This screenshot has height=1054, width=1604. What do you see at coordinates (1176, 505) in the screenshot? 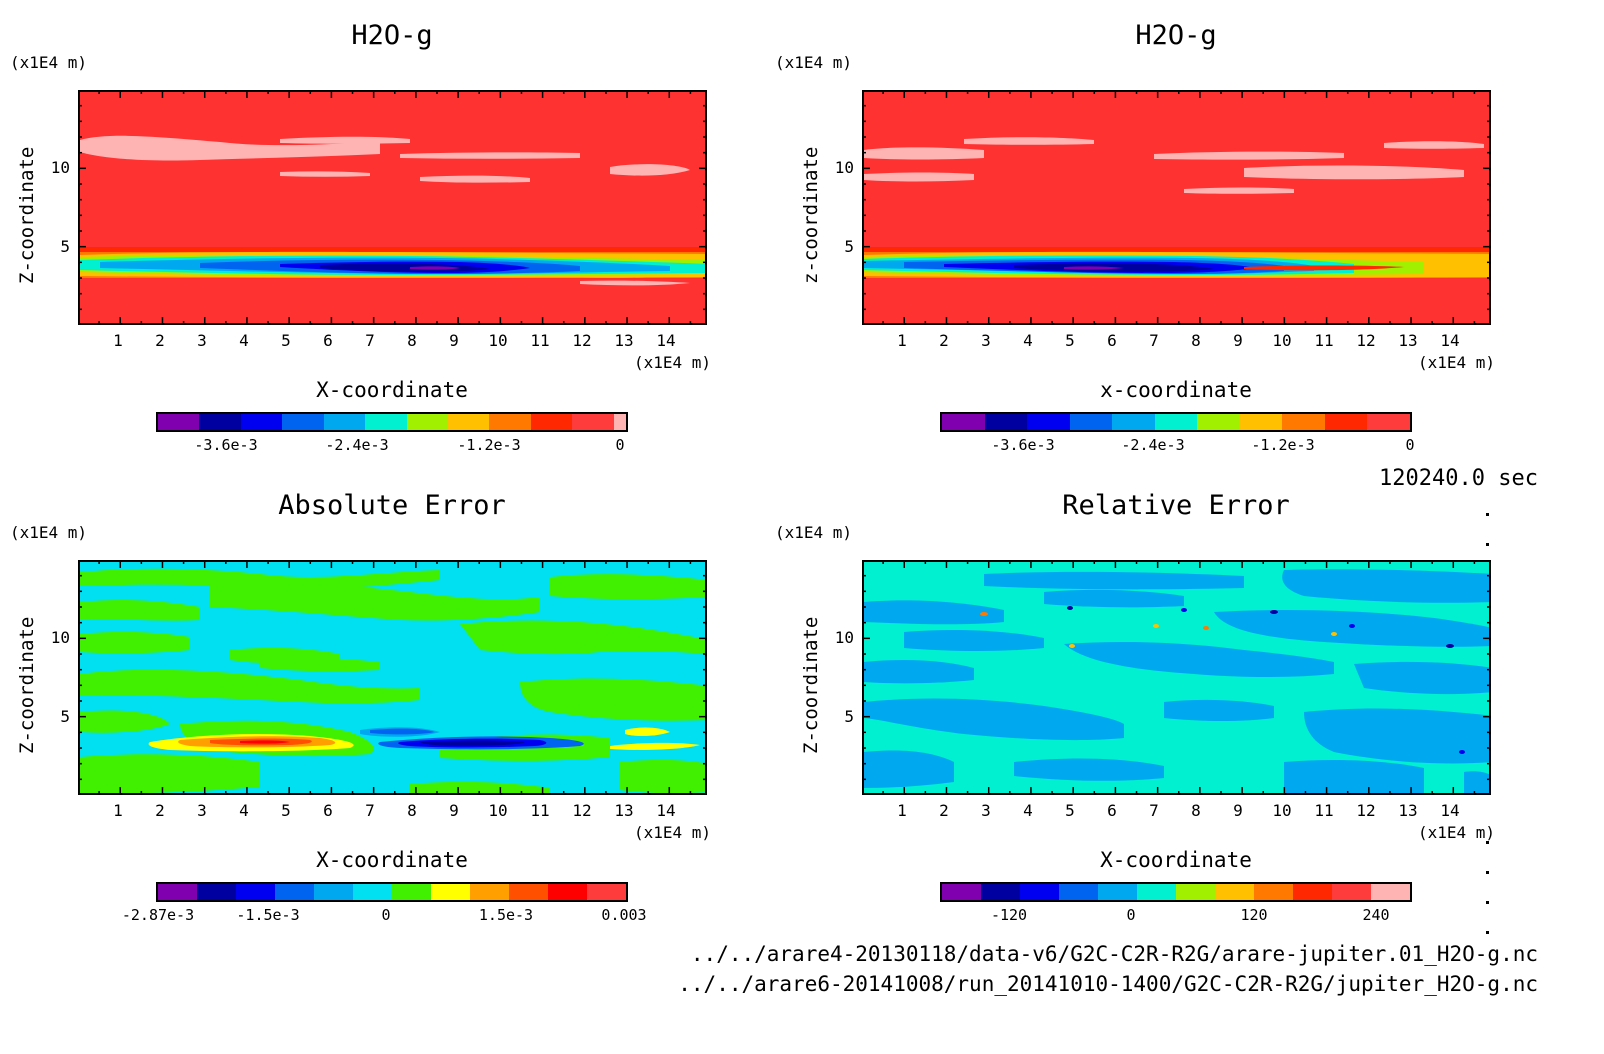
I see `chart-title: Relative Error` at bounding box center [1176, 505].